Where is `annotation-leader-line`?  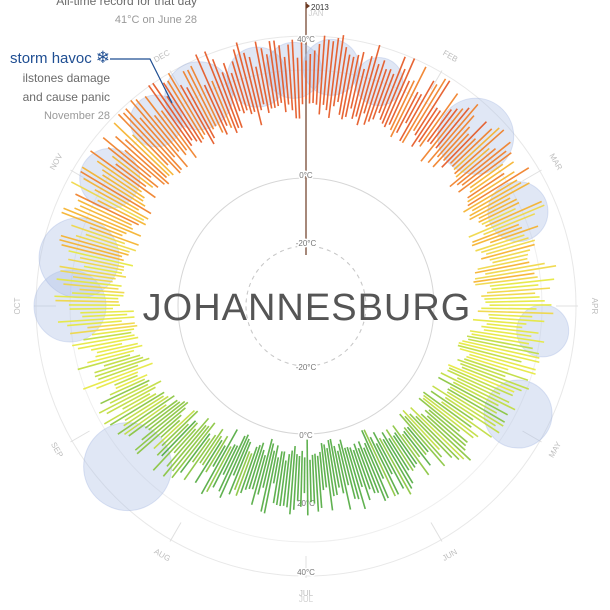
annotation-leader-line is located at coordinates (141, 81).